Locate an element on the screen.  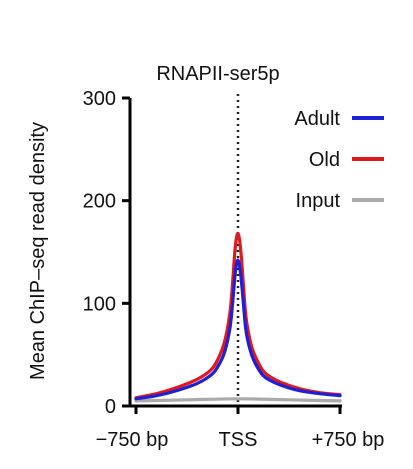
series-line-input is located at coordinates (238, 400).